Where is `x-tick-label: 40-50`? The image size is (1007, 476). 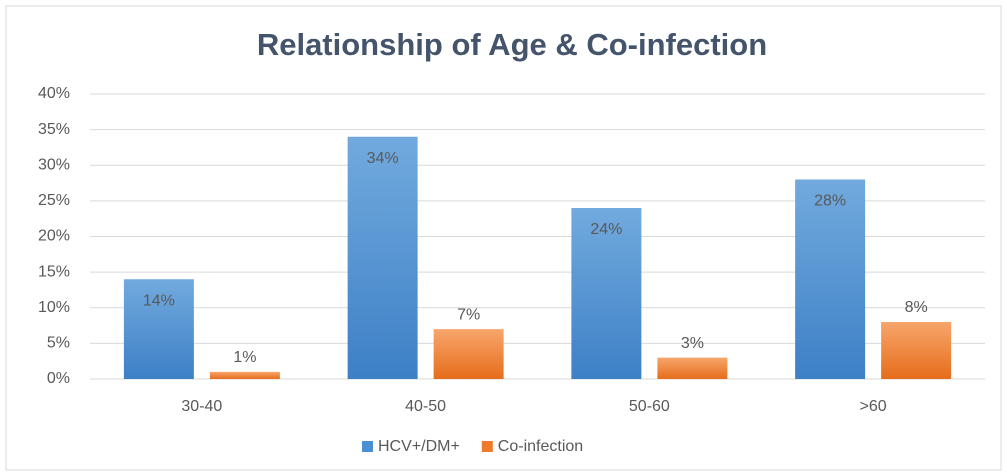
x-tick-label: 40-50 is located at coordinates (425, 406).